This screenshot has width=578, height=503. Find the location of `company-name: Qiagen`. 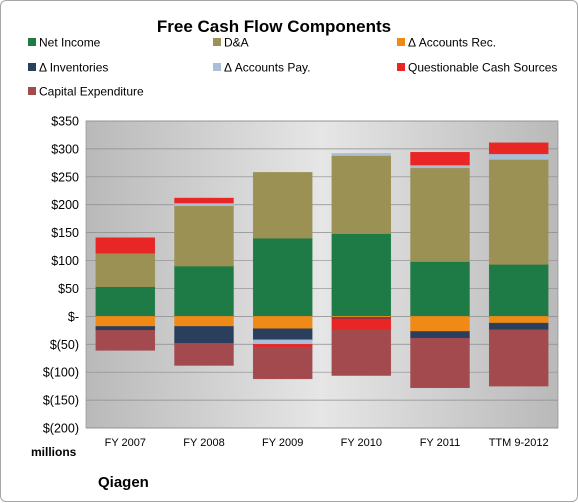

company-name: Qiagen is located at coordinates (123, 482).